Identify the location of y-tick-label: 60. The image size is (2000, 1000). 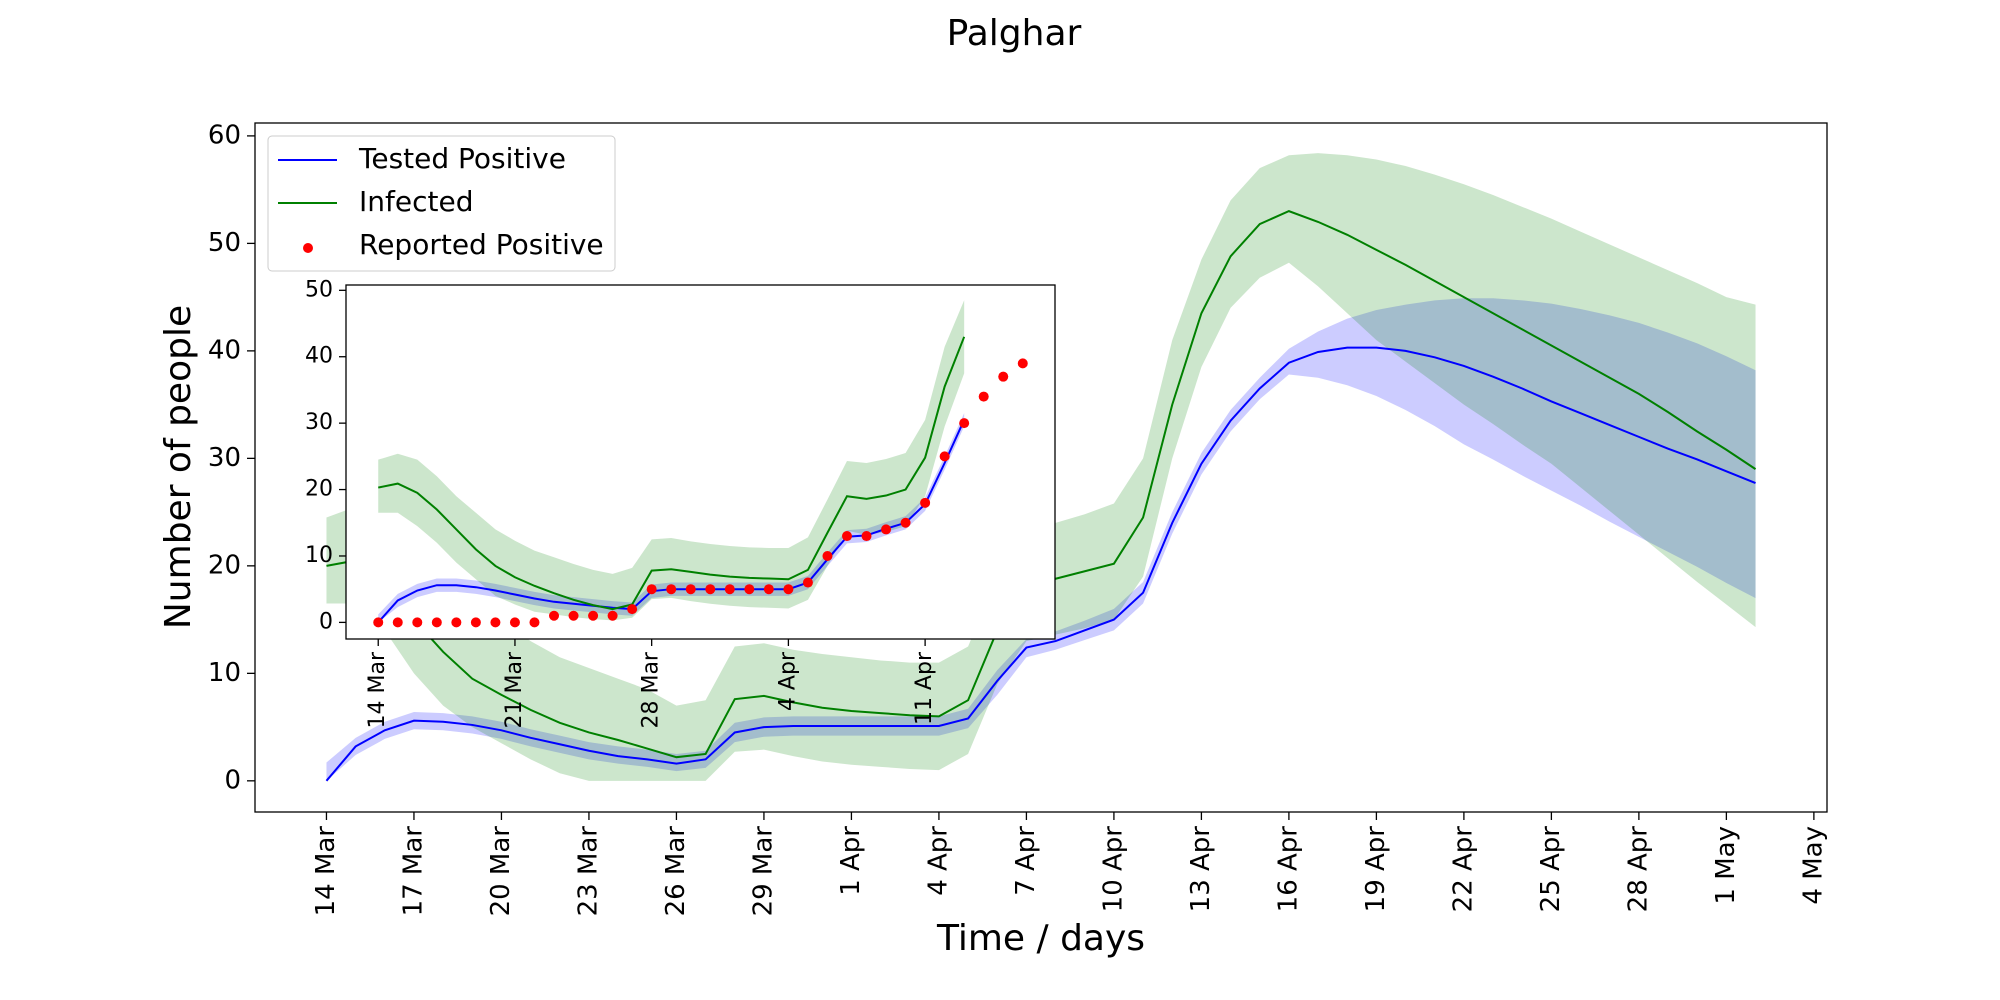
(224, 135).